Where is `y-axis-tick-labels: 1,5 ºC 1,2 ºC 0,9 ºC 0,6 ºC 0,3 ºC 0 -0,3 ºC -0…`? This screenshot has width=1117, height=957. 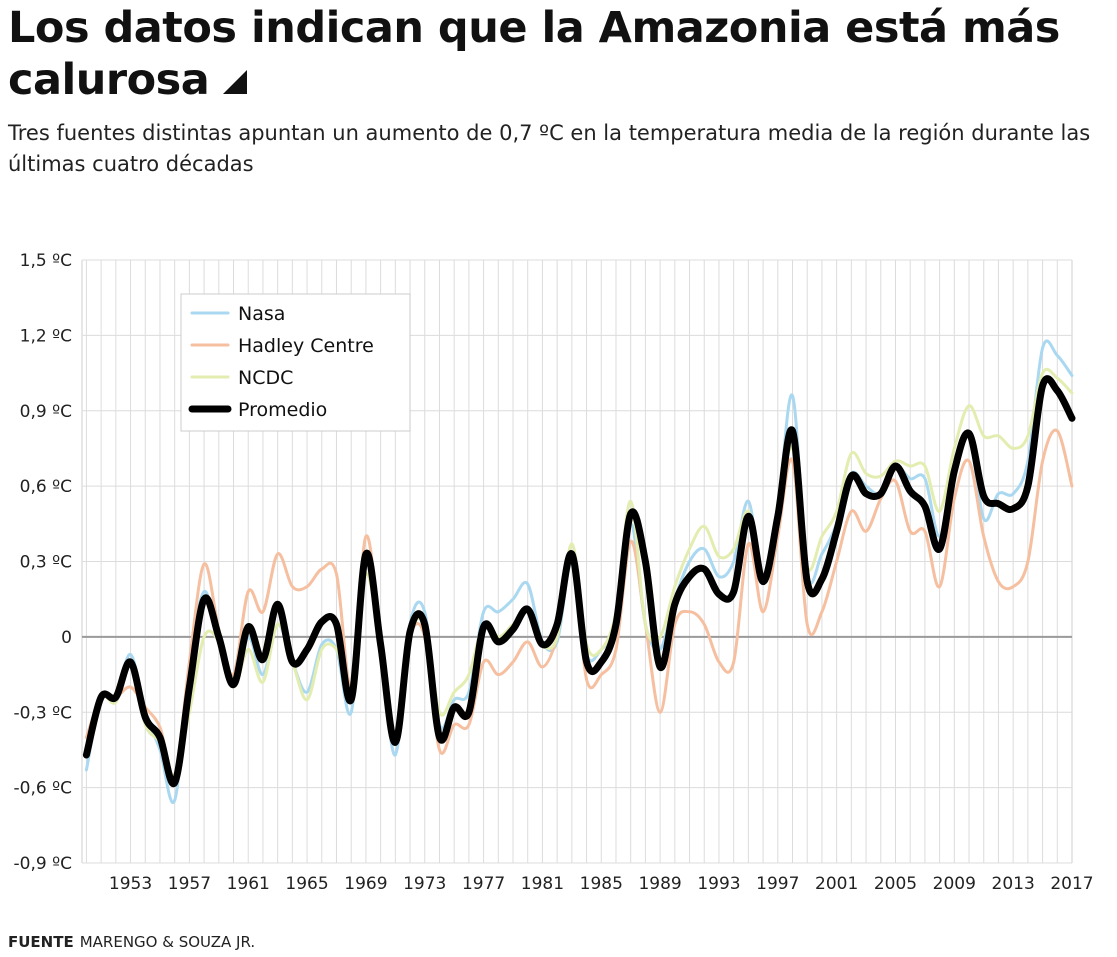 y-axis-tick-labels: 1,5 ºC 1,2 ºC 0,9 ºC 0,6 ºC 0,3 ºC 0 -0,3 ºC -0… is located at coordinates (43, 562).